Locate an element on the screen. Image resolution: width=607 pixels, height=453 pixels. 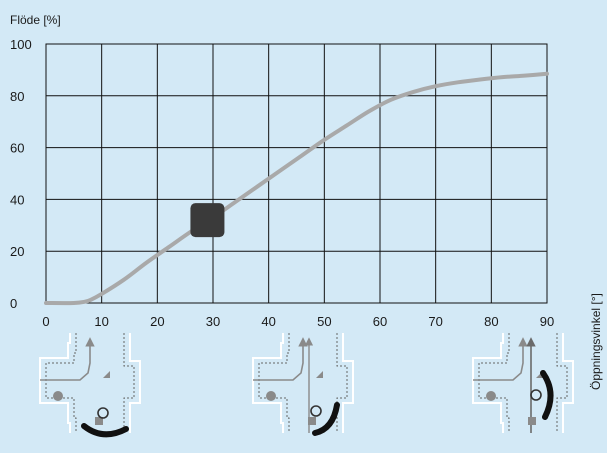
x-tick-label: 10 is located at coordinates (101, 321).